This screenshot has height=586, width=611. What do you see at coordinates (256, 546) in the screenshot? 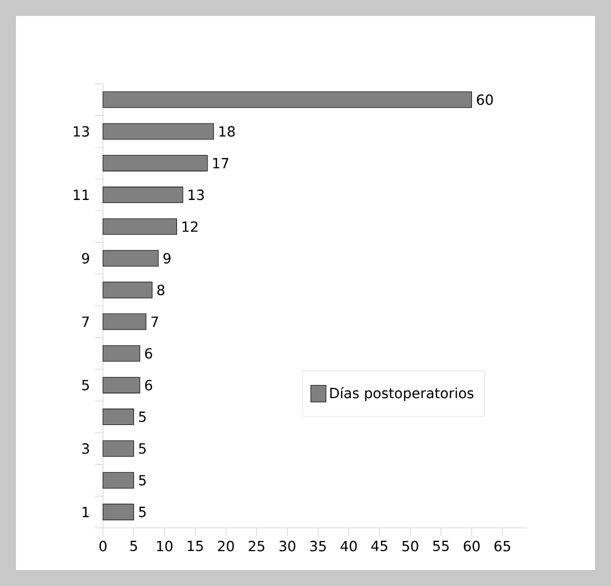
I see `x-tick-label: 25` at bounding box center [256, 546].